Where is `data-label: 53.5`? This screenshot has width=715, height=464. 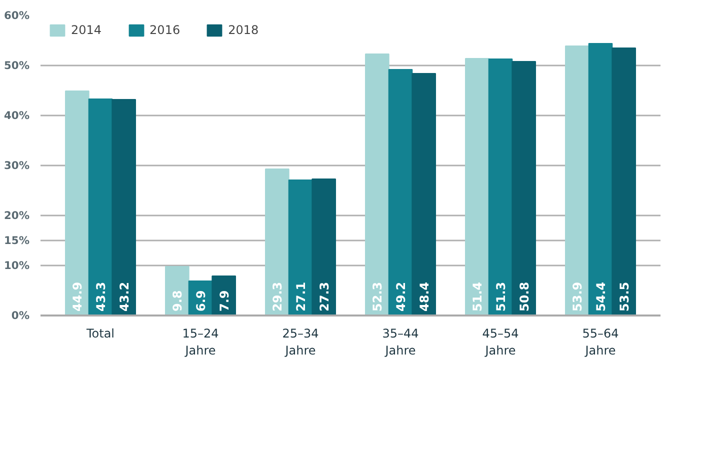 data-label: 53.5 is located at coordinates (624, 297).